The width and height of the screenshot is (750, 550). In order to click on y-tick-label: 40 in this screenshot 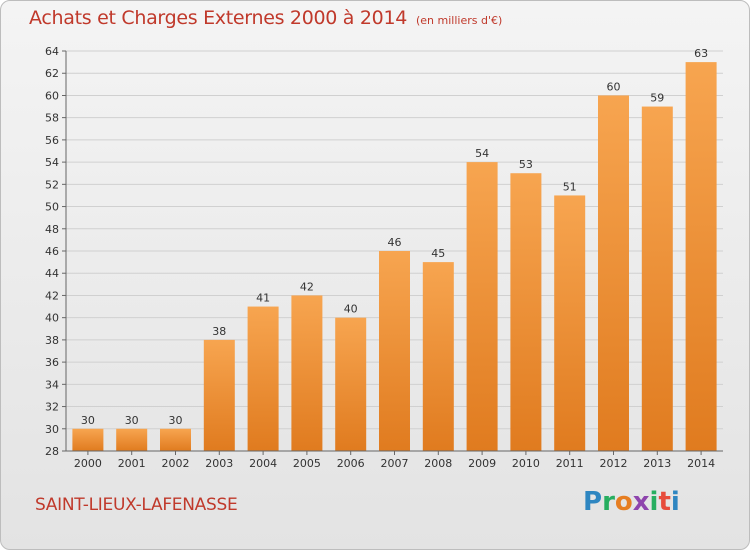, I will do `click(52, 318)`.